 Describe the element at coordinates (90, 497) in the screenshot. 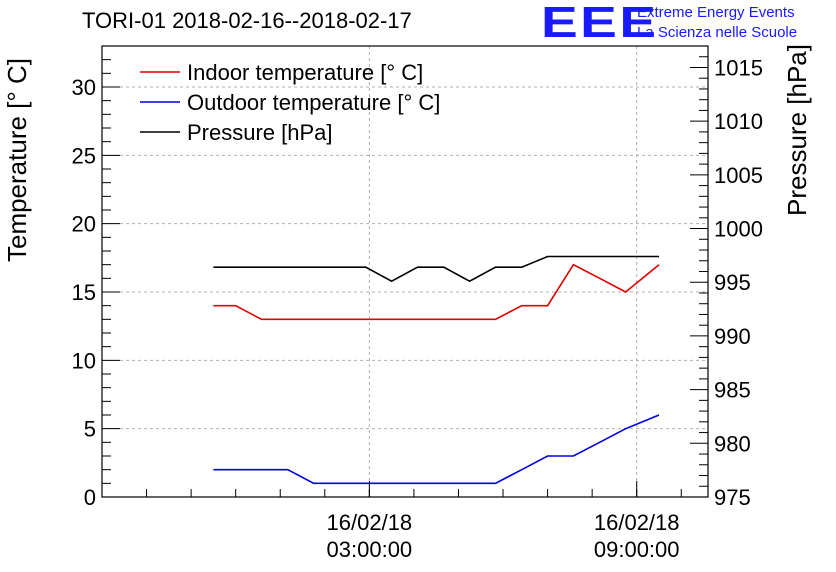

I see `y-tick-label: 0` at that location.